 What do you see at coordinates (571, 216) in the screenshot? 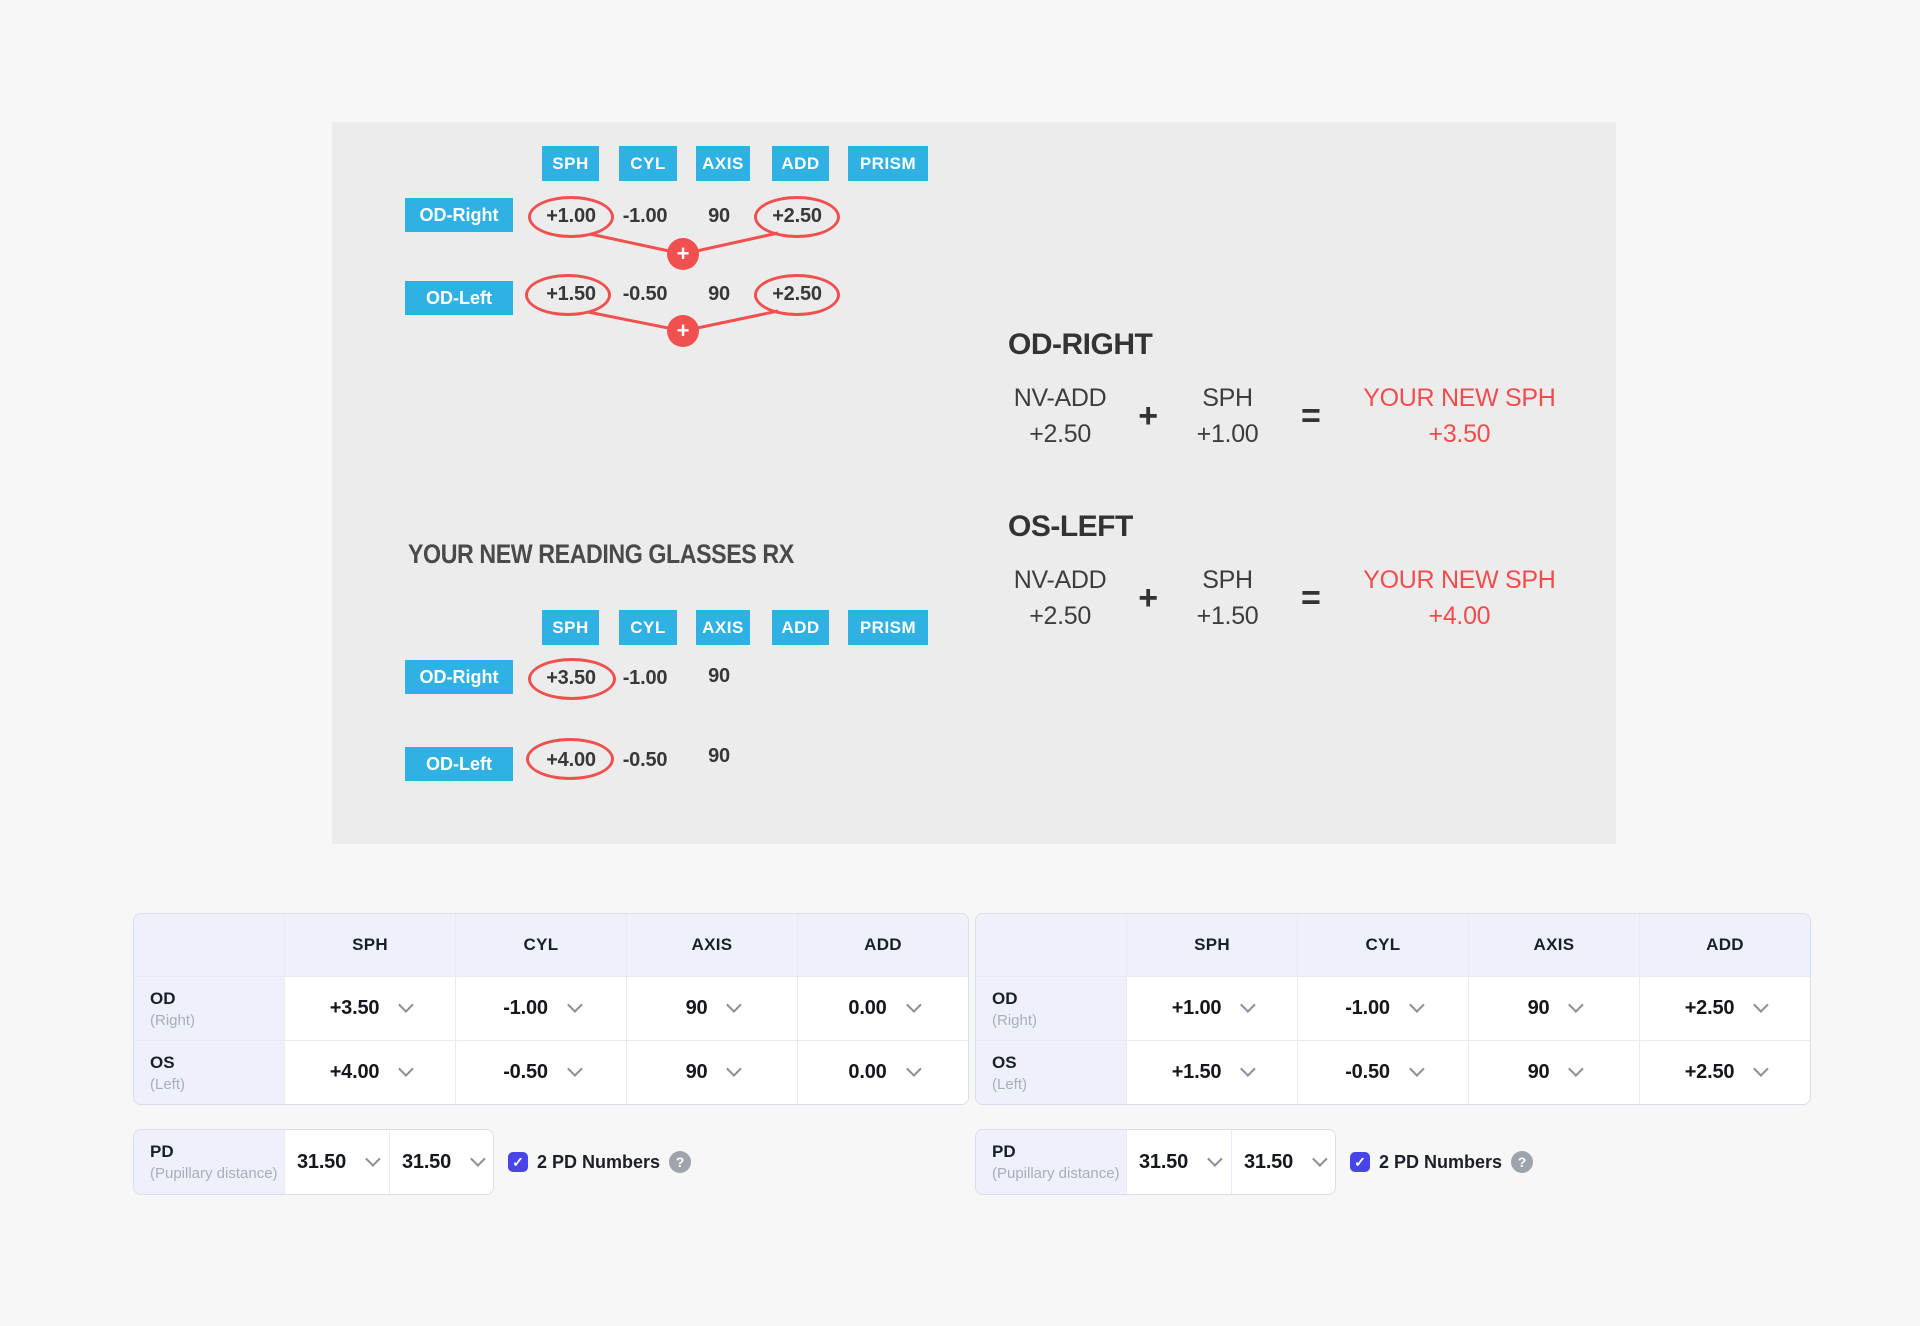
I see `old-rx-od-sph: +1.00` at bounding box center [571, 216].